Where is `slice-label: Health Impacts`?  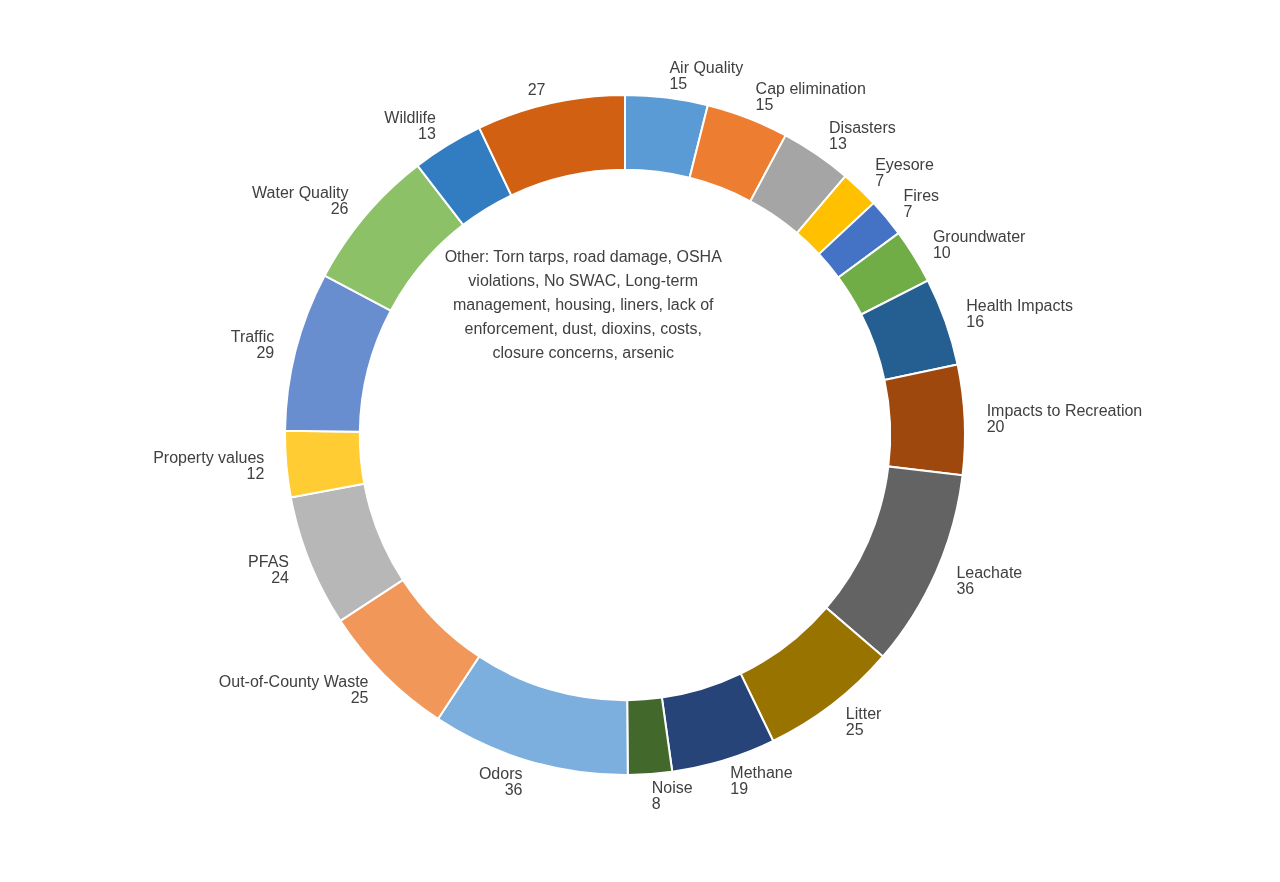
slice-label: Health Impacts is located at coordinates (1019, 306).